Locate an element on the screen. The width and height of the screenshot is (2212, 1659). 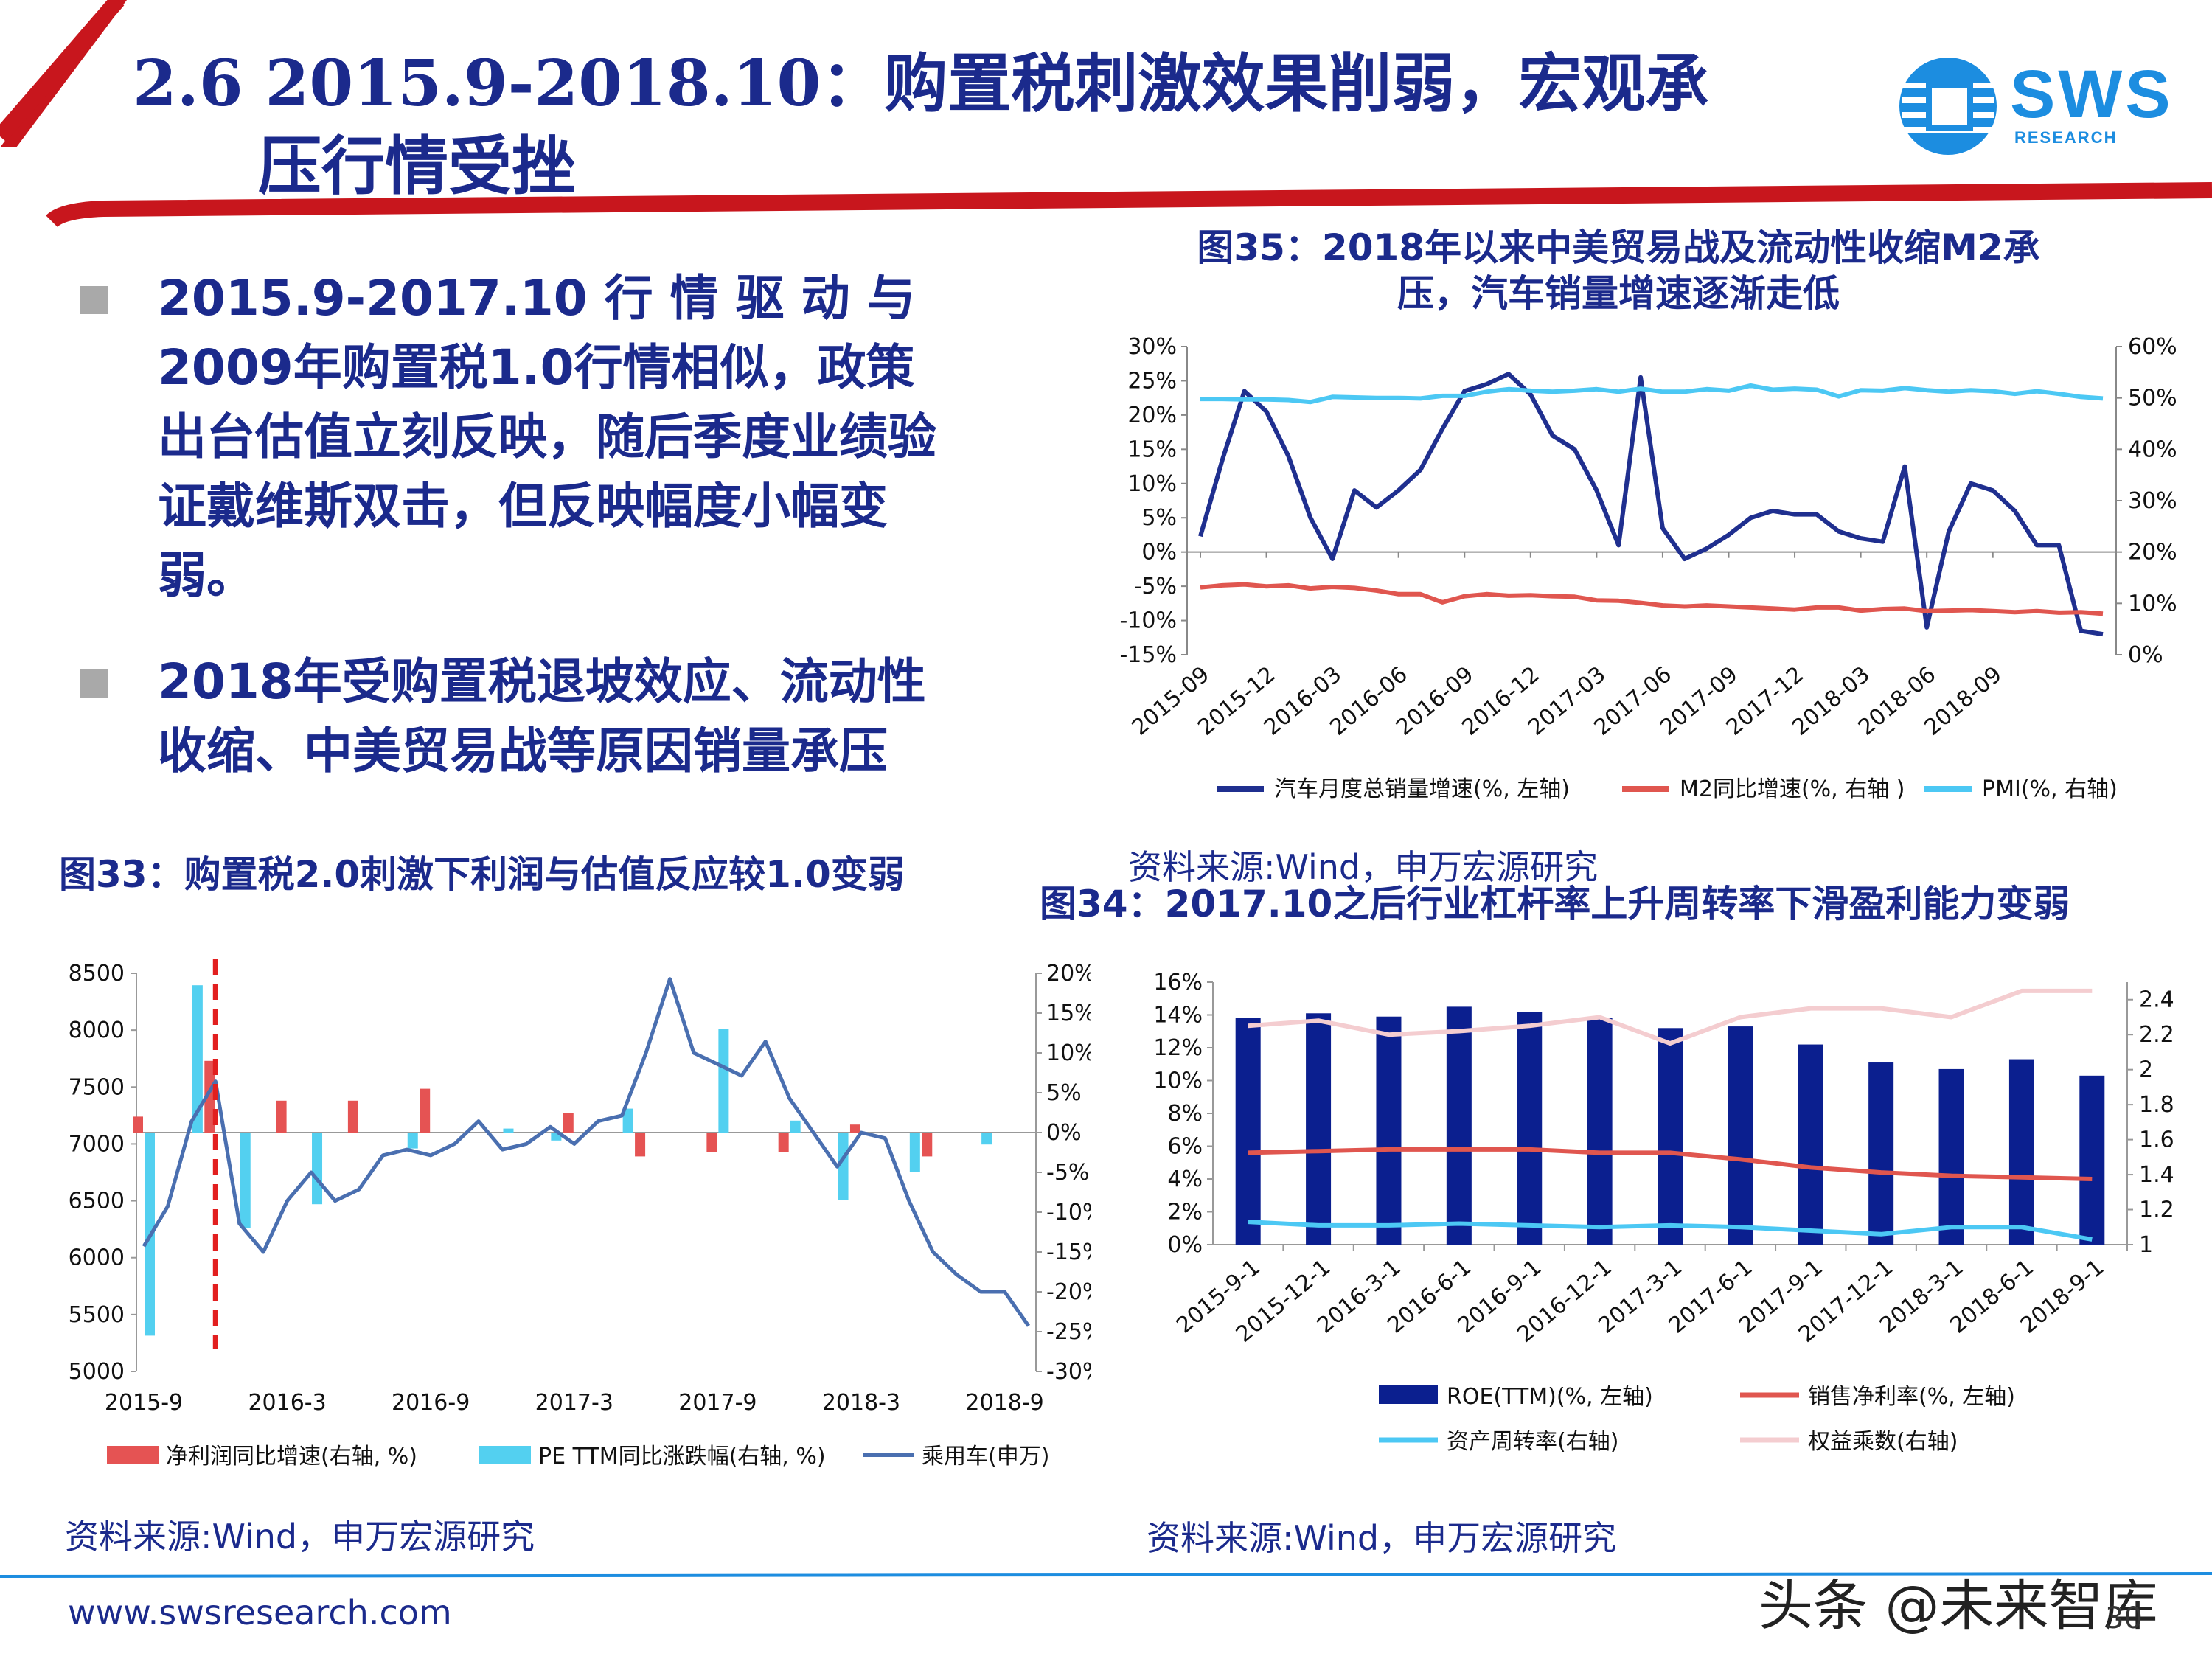
fig33-legend-label: 净利润同比增速(右轴, %) is located at coordinates (291, 1457).